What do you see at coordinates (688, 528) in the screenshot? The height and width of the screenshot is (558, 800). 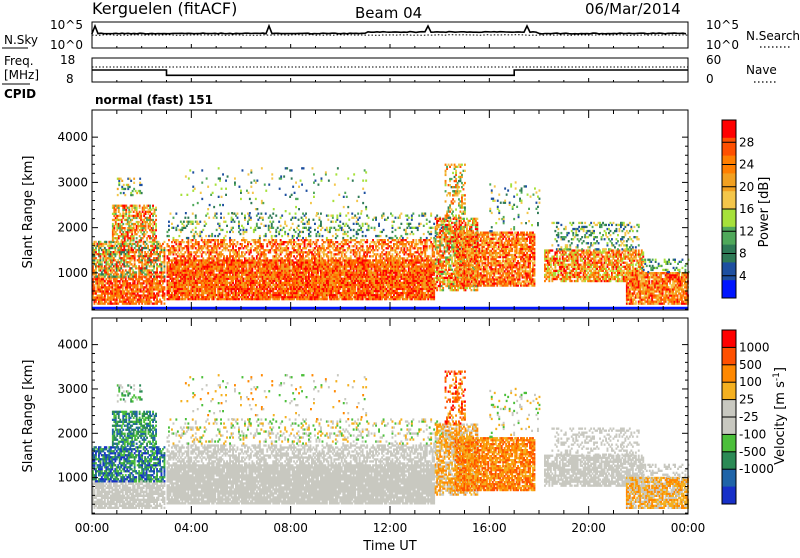 I see `x-tick-label-6: 00:00` at bounding box center [688, 528].